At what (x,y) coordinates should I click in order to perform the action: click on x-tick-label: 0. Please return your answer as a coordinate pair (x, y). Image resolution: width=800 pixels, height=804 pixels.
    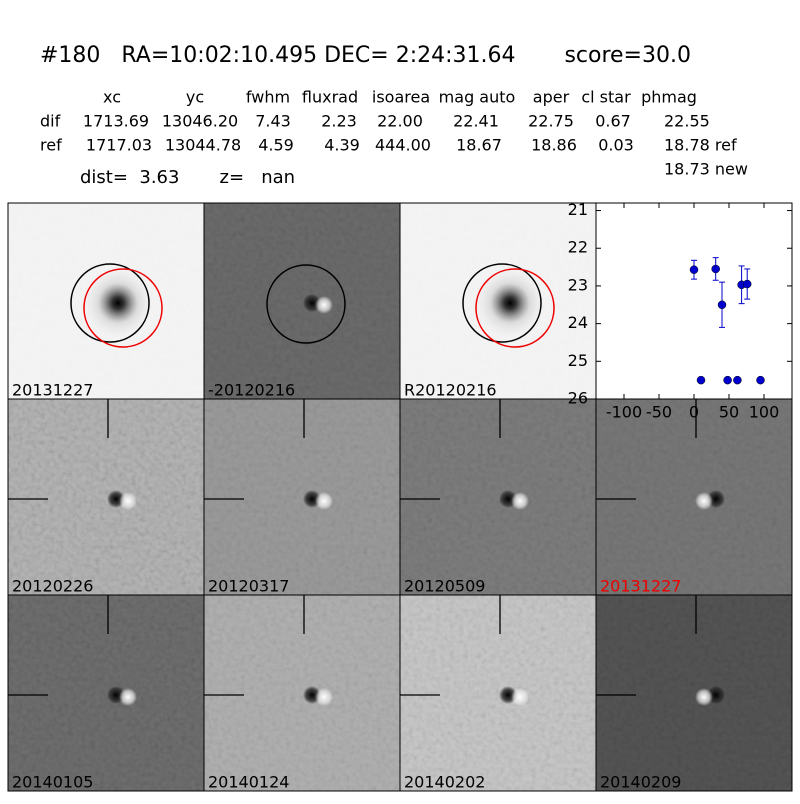
    Looking at the image, I should click on (694, 412).